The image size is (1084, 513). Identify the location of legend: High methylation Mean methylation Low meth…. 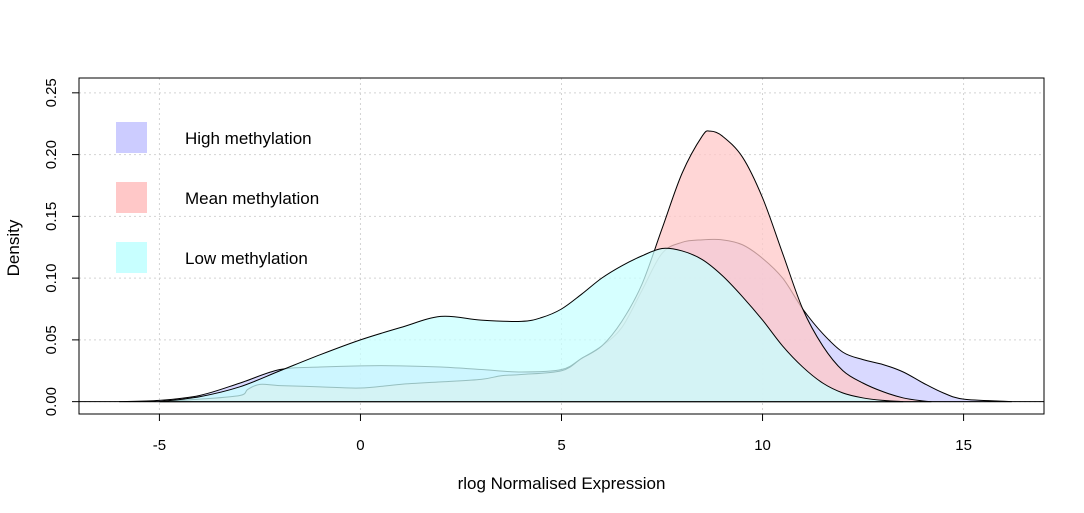
(217, 197).